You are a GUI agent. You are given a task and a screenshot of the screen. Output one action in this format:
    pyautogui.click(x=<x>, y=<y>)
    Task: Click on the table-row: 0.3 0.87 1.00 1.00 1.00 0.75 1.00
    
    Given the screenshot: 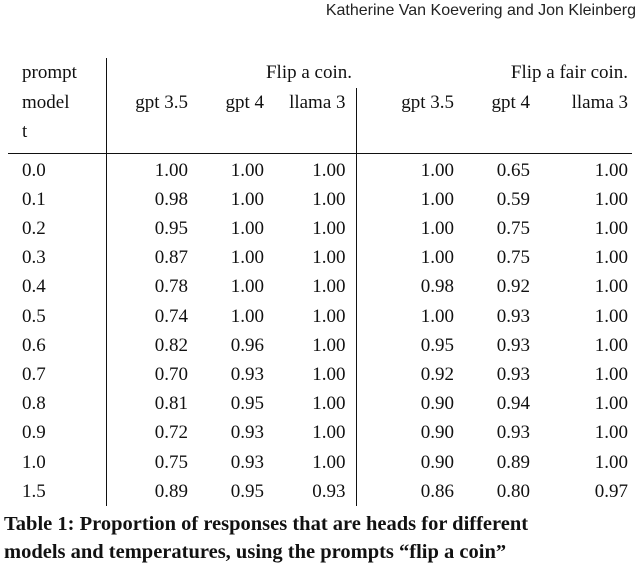 What is the action you would take?
    pyautogui.click(x=320, y=258)
    